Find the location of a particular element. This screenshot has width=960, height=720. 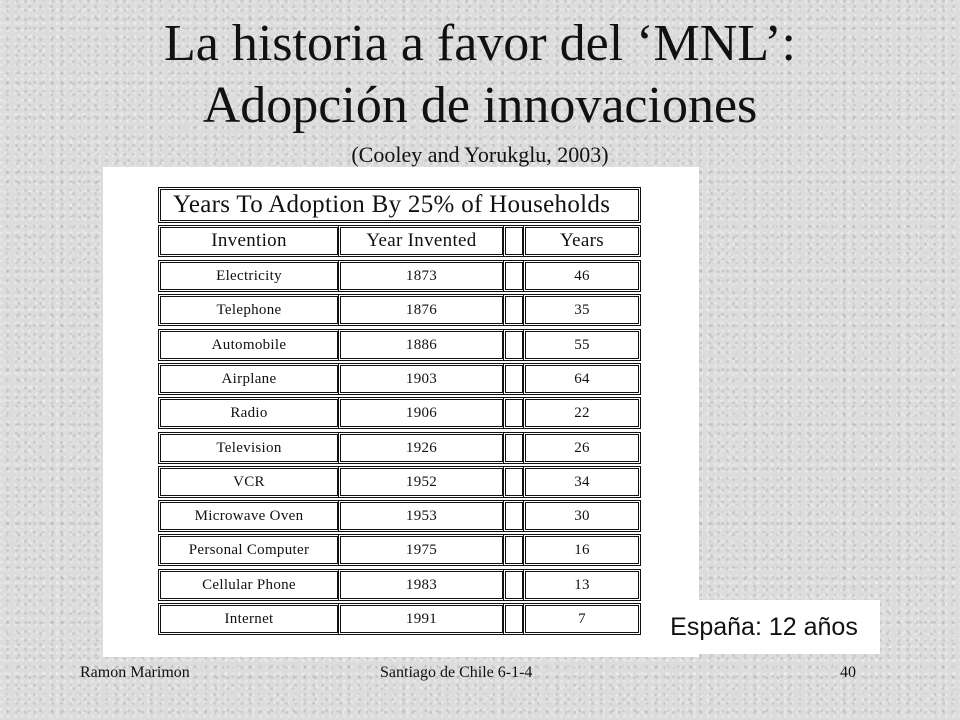

cell-years: 13 is located at coordinates (582, 585).